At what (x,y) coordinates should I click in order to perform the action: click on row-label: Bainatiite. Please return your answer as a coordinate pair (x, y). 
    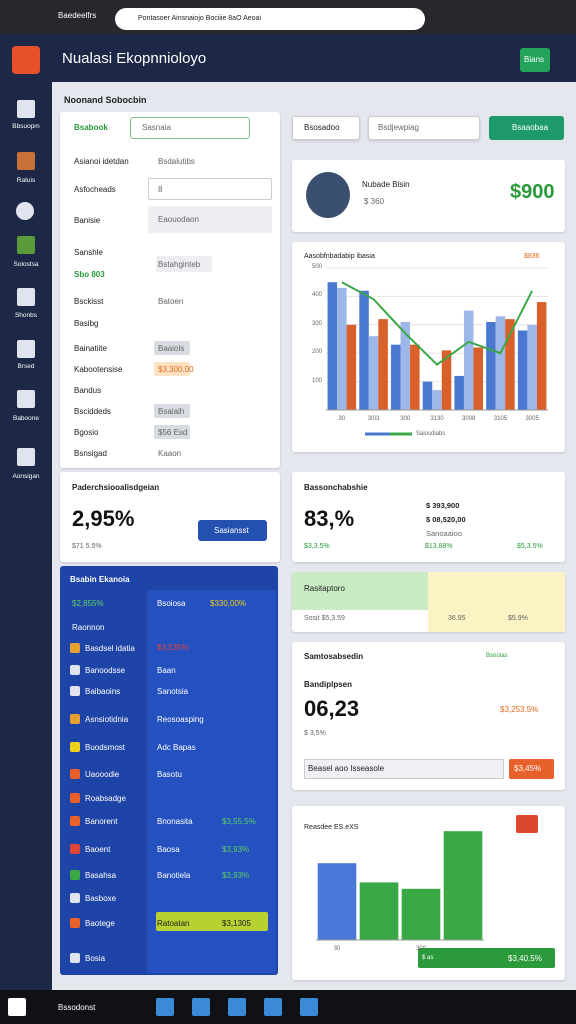
    Looking at the image, I should click on (90, 348).